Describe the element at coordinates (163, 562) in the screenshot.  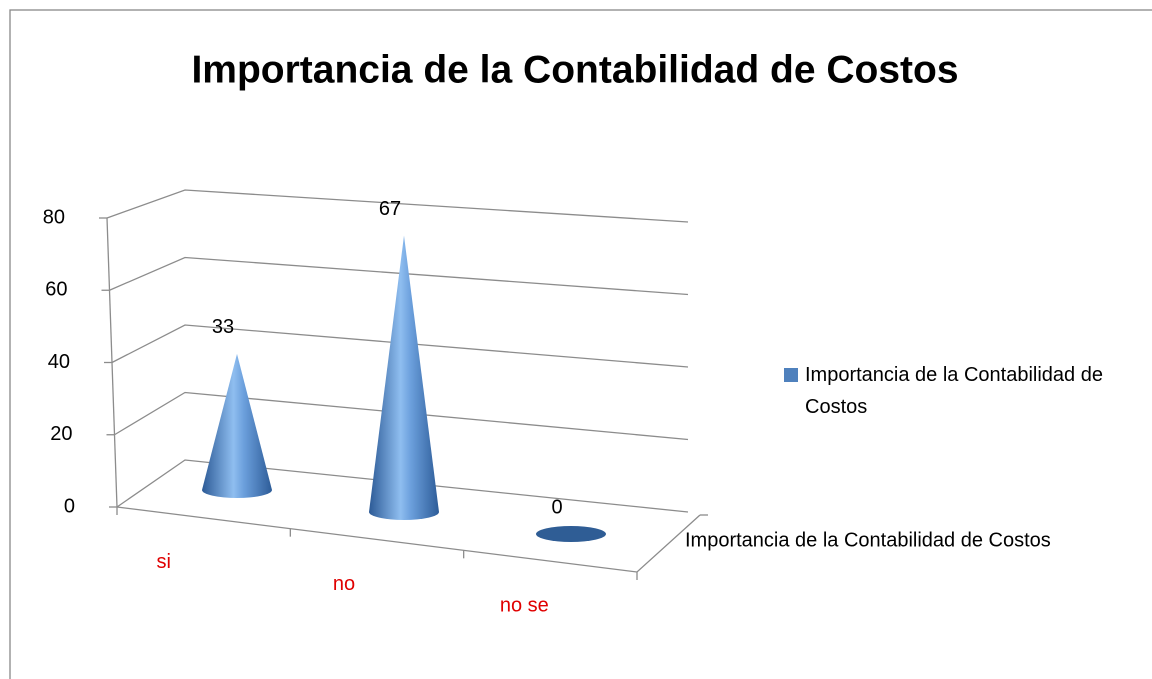
I see `x-tick-label: si` at that location.